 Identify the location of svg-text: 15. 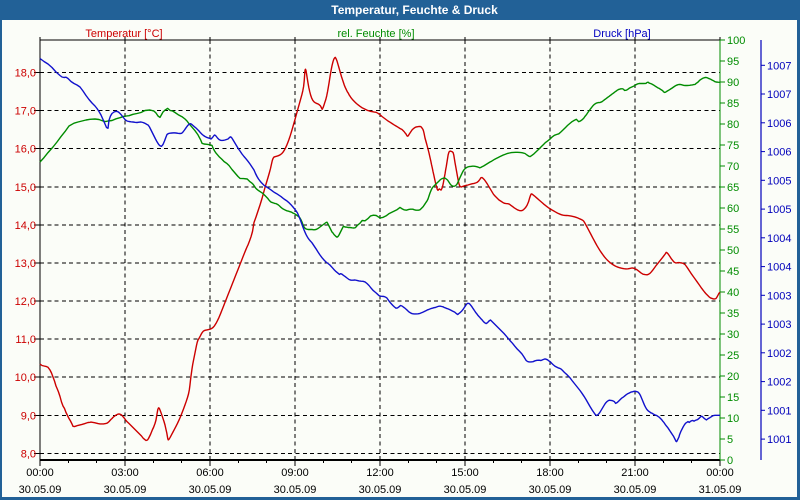
(733, 398).